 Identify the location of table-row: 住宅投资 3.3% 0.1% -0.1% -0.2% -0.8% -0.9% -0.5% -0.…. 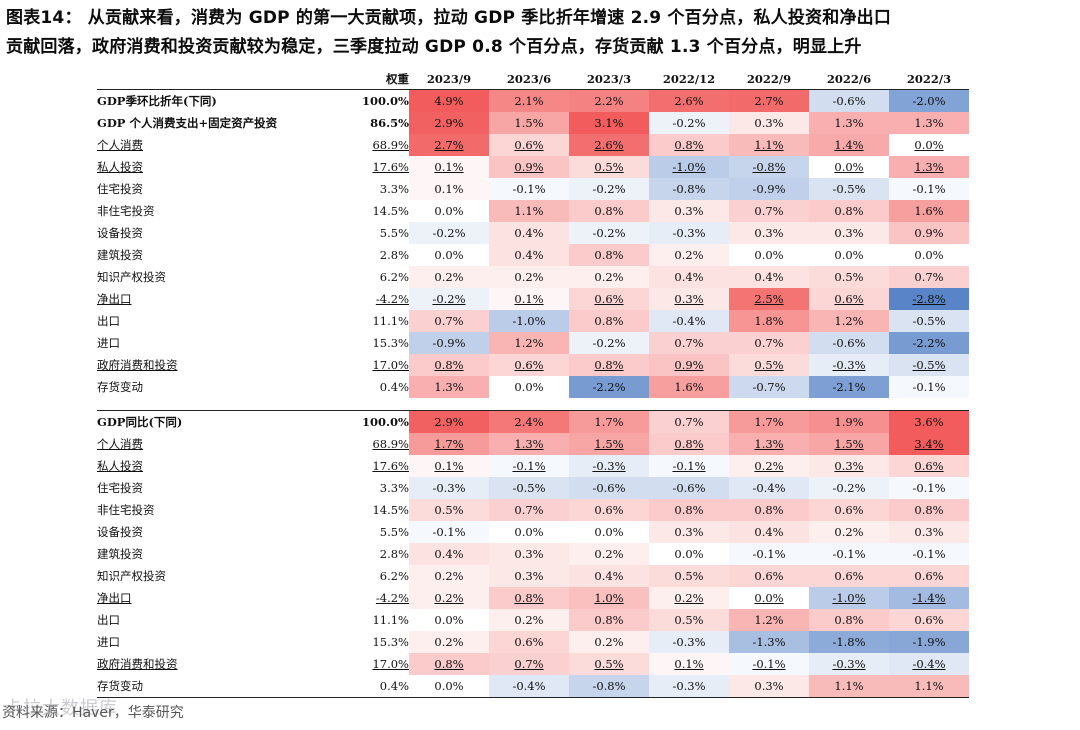
(533, 189).